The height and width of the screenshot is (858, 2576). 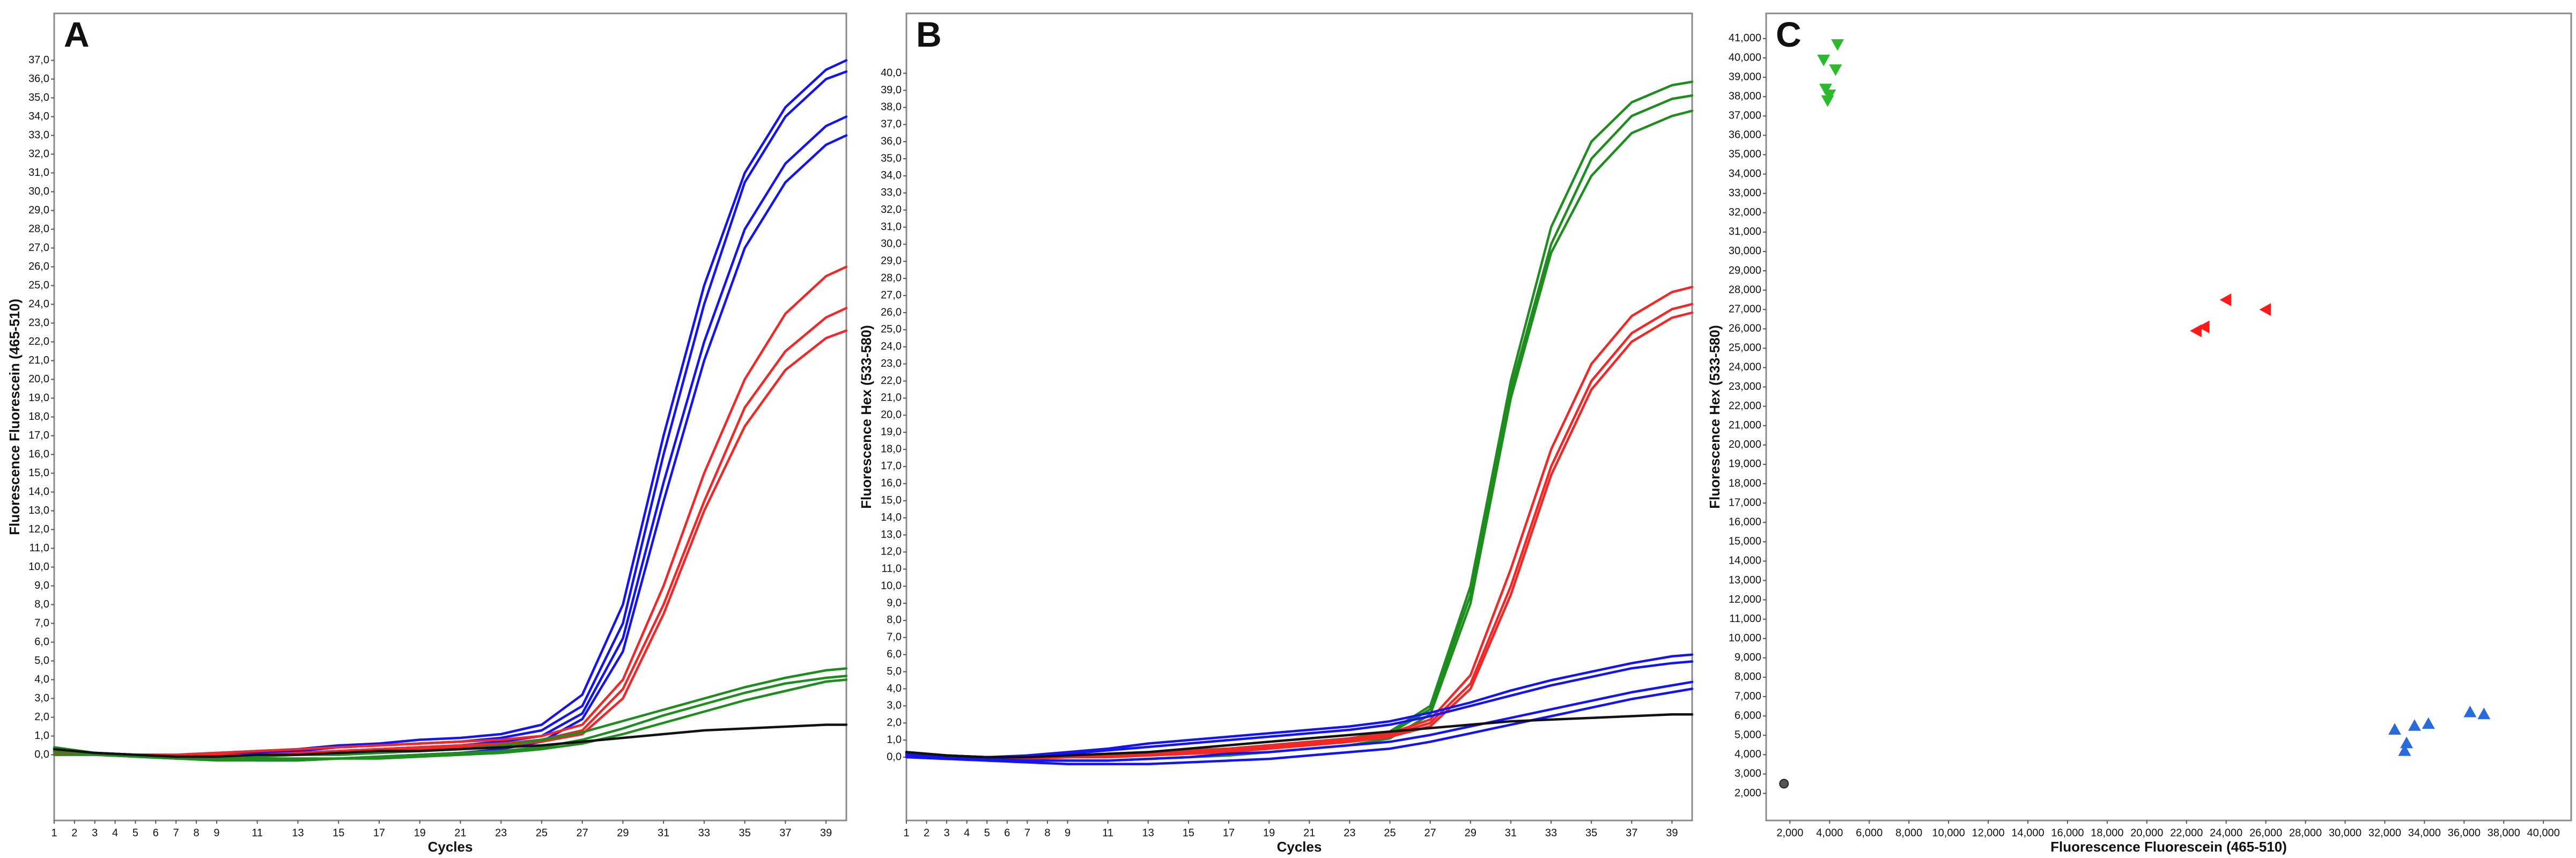 I want to click on y-tick-label: 23,000, so click(x=1745, y=387).